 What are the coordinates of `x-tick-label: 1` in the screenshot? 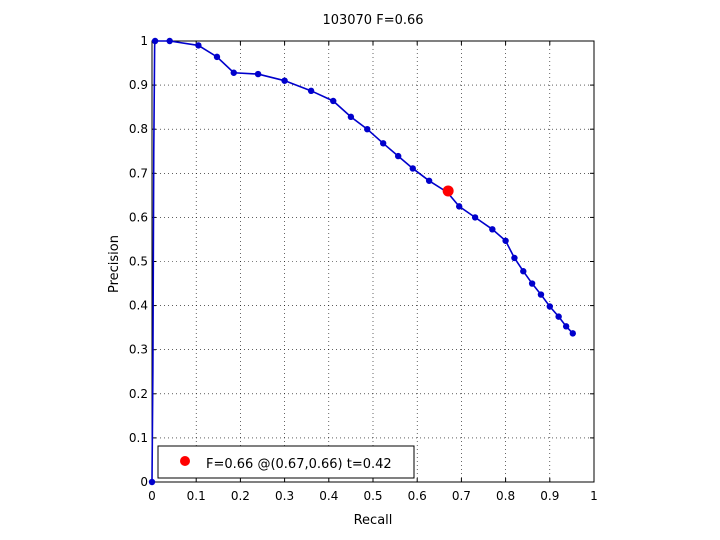 It's located at (594, 496).